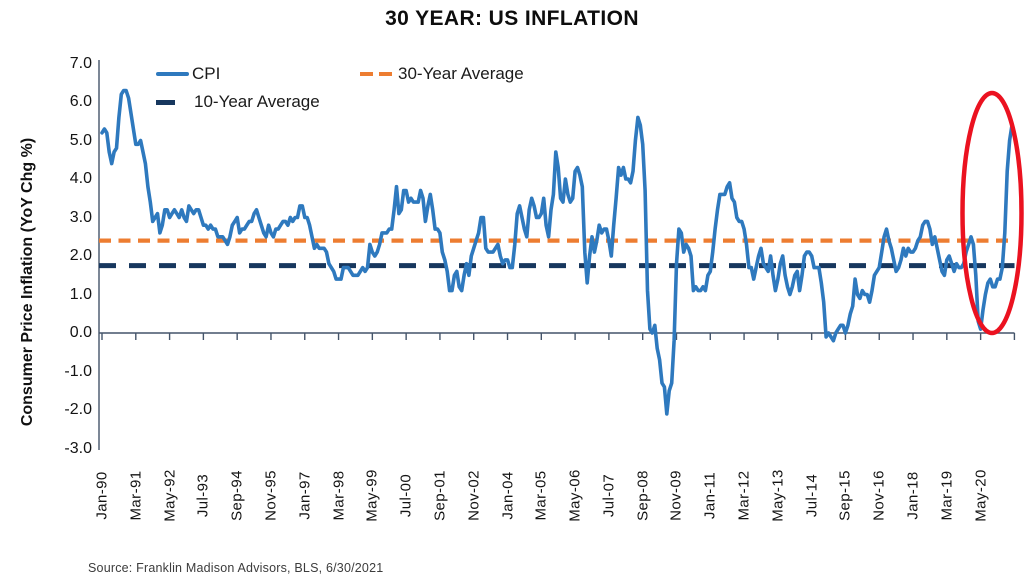 The width and height of the screenshot is (1024, 586). What do you see at coordinates (237, 495) in the screenshot?
I see `x-axis-tick-label: Sep-94` at bounding box center [237, 495].